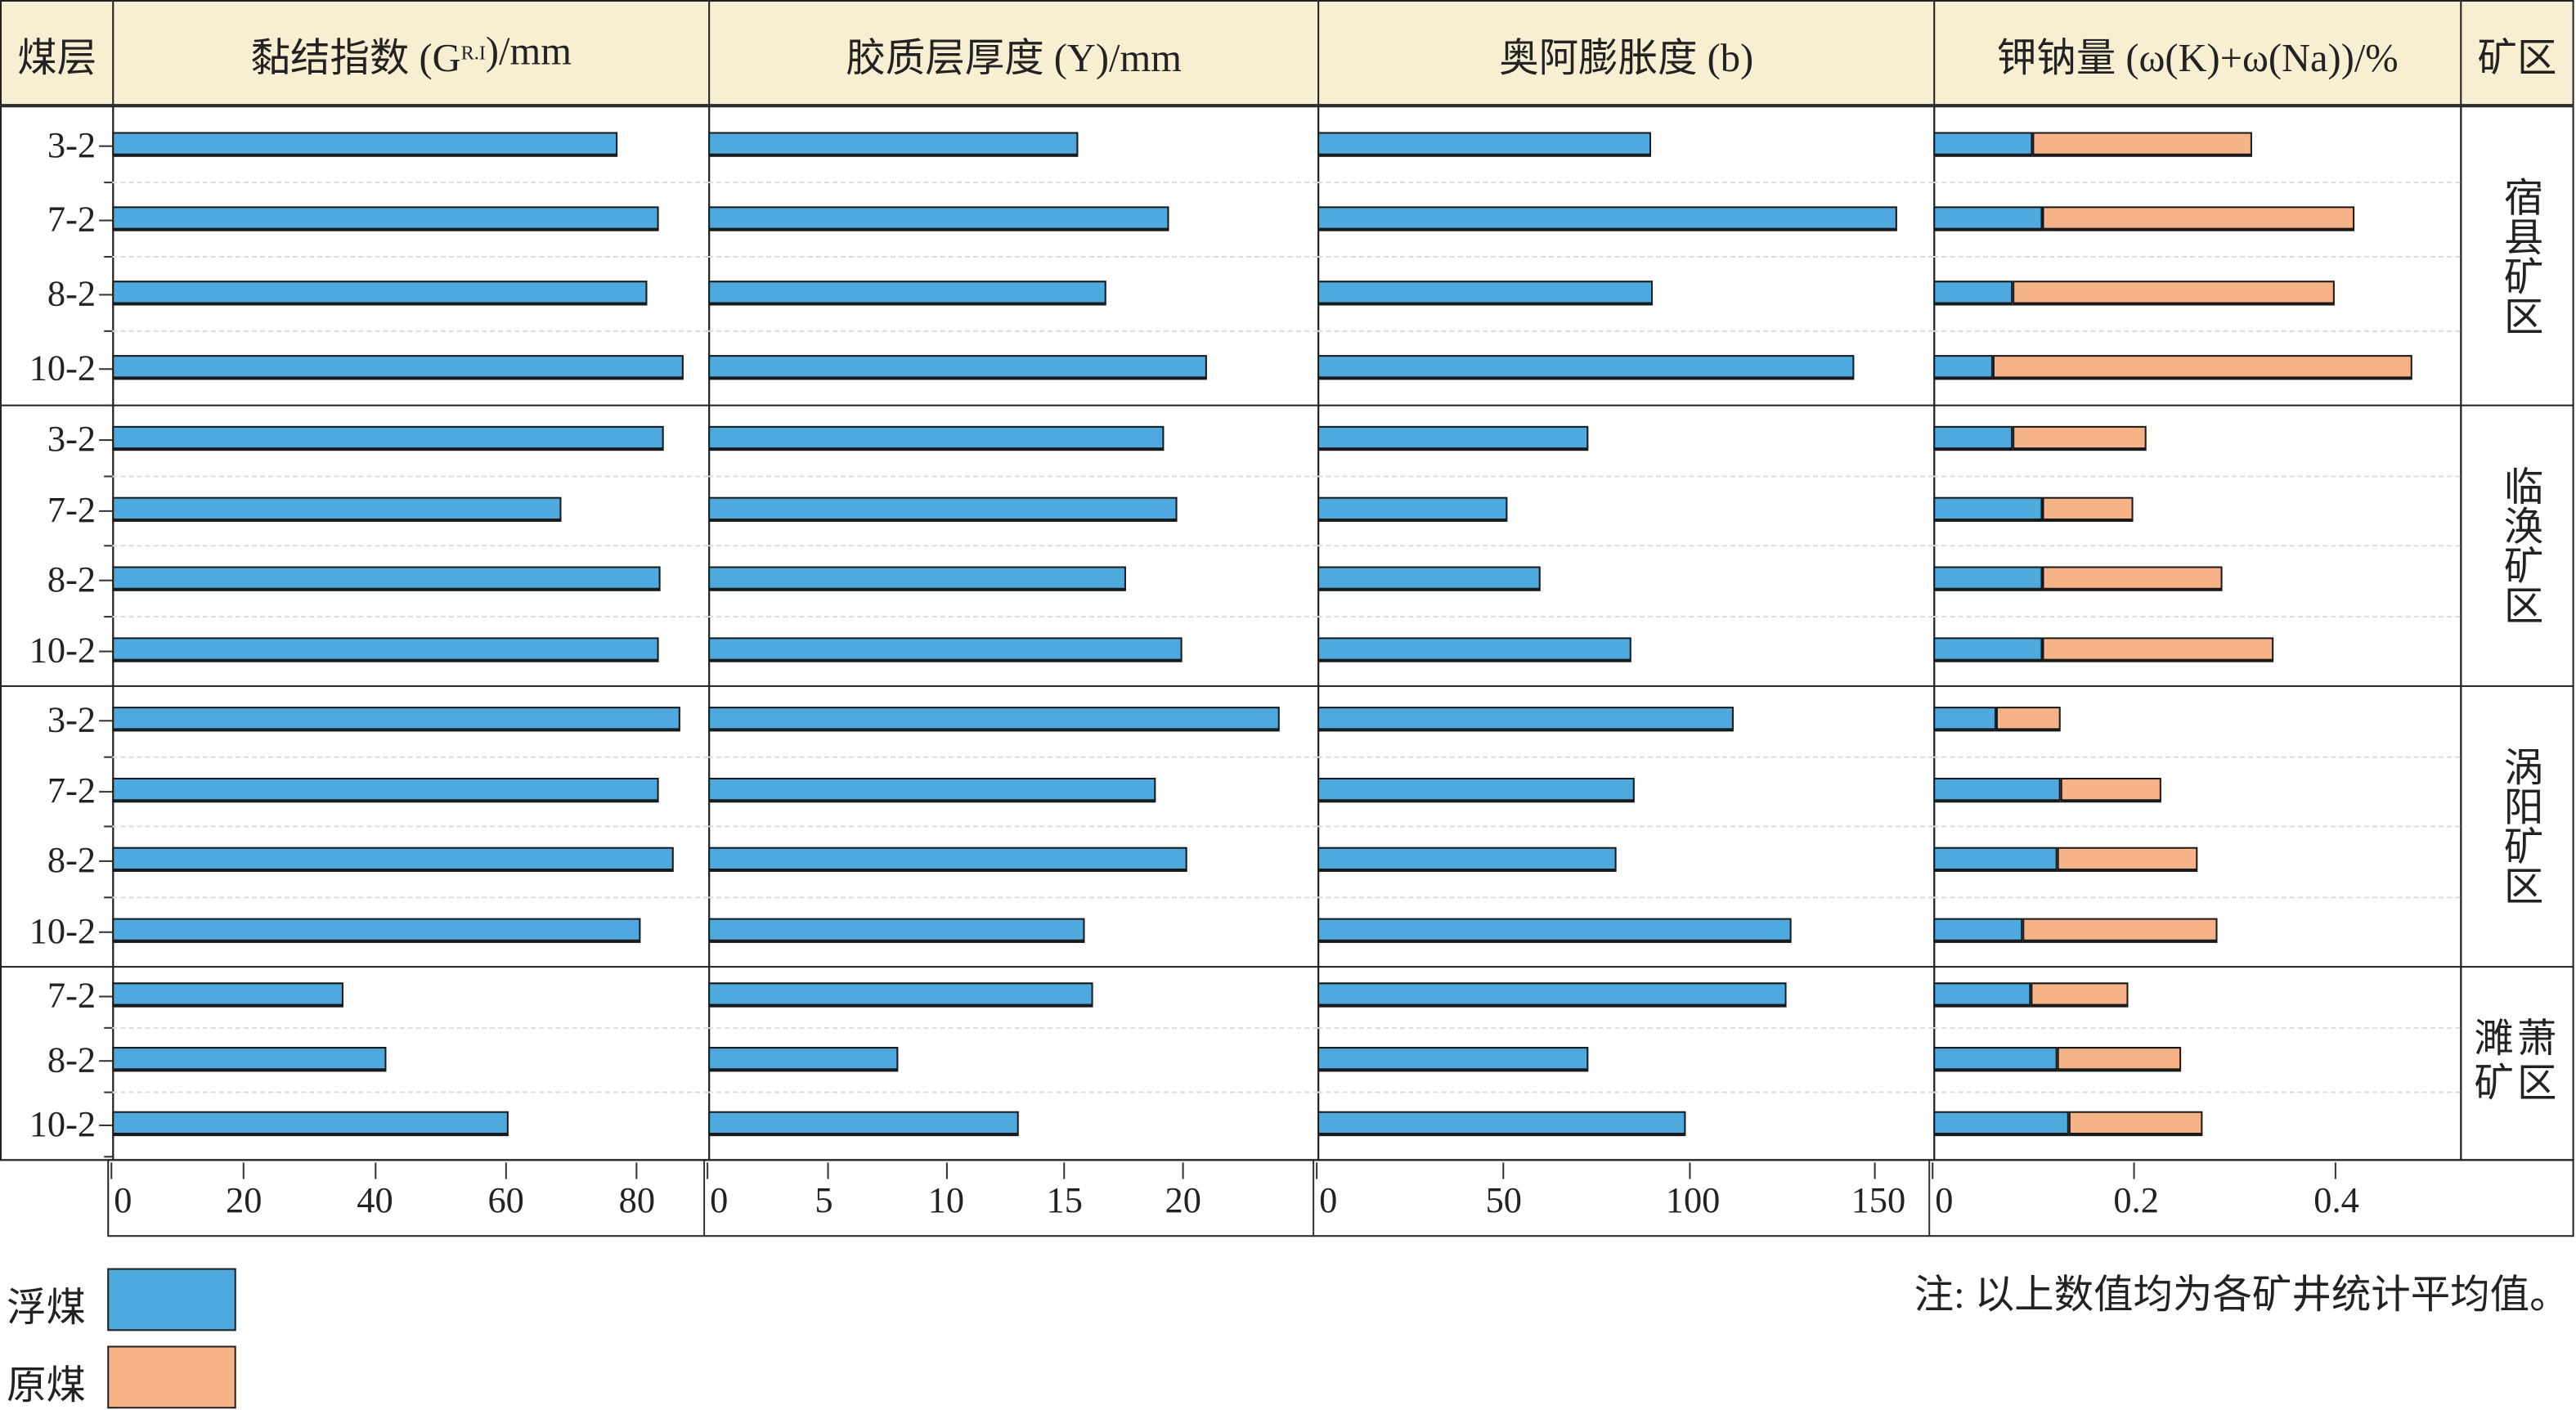 The width and height of the screenshot is (2576, 1410). Describe the element at coordinates (2336, 1200) in the screenshot. I see `x-tick-label: 0.4` at that location.